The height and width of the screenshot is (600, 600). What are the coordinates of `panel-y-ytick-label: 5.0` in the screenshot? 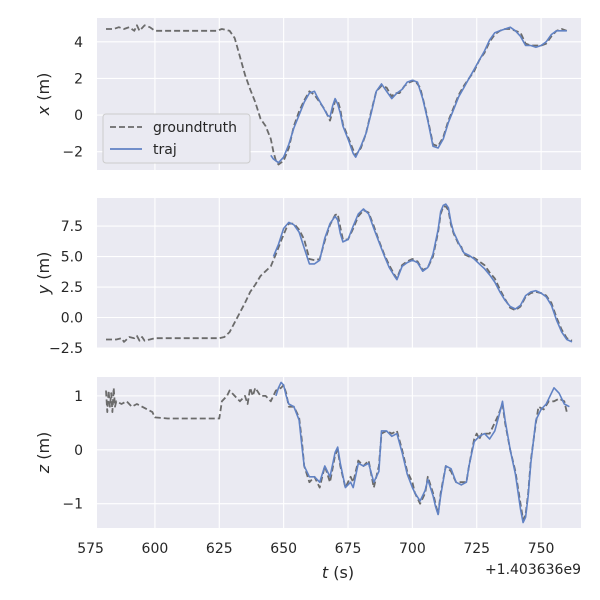 It's located at (72, 258).